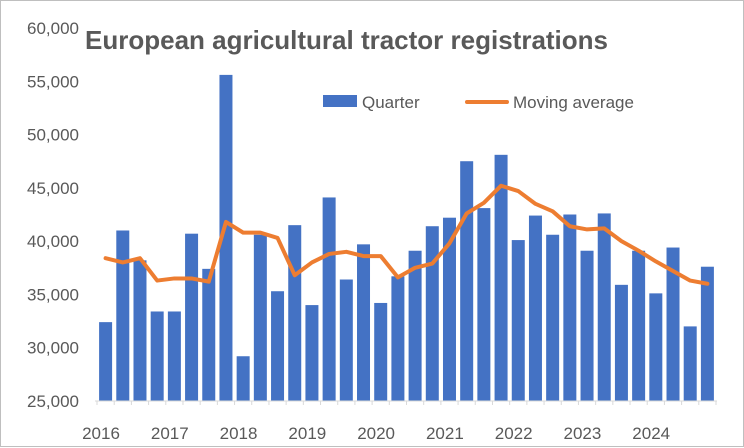 This screenshot has width=744, height=448. Describe the element at coordinates (514, 433) in the screenshot. I see `x-tick-label: 2022` at that location.